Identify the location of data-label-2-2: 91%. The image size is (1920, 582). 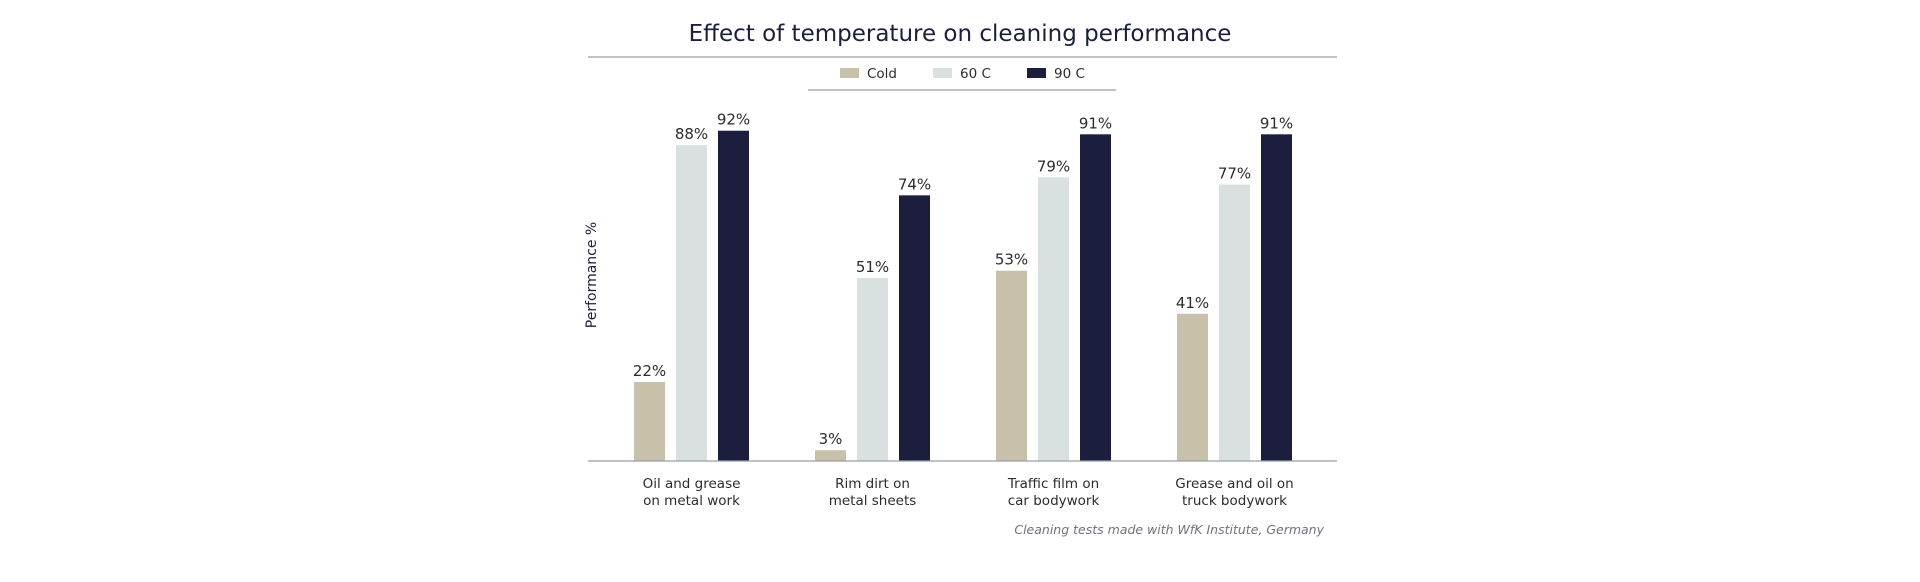
(1095, 123).